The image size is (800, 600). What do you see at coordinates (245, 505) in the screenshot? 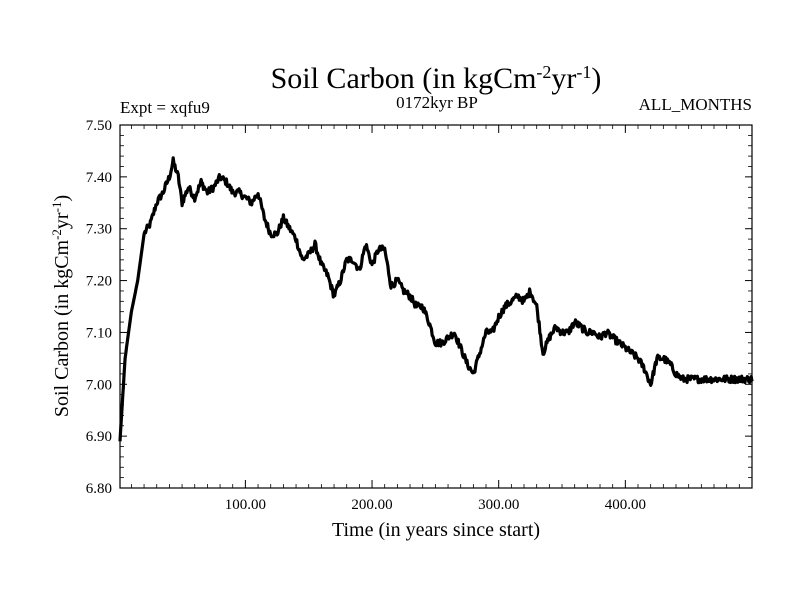
I see `x-tick-label: 100.00` at bounding box center [245, 505].